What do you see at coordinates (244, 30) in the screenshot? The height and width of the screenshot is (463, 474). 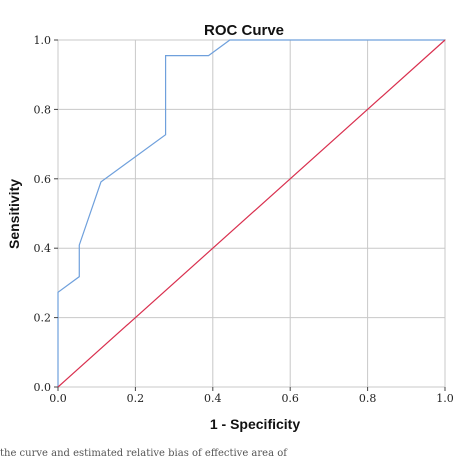 I see `chart-title: ROC Curve` at bounding box center [244, 30].